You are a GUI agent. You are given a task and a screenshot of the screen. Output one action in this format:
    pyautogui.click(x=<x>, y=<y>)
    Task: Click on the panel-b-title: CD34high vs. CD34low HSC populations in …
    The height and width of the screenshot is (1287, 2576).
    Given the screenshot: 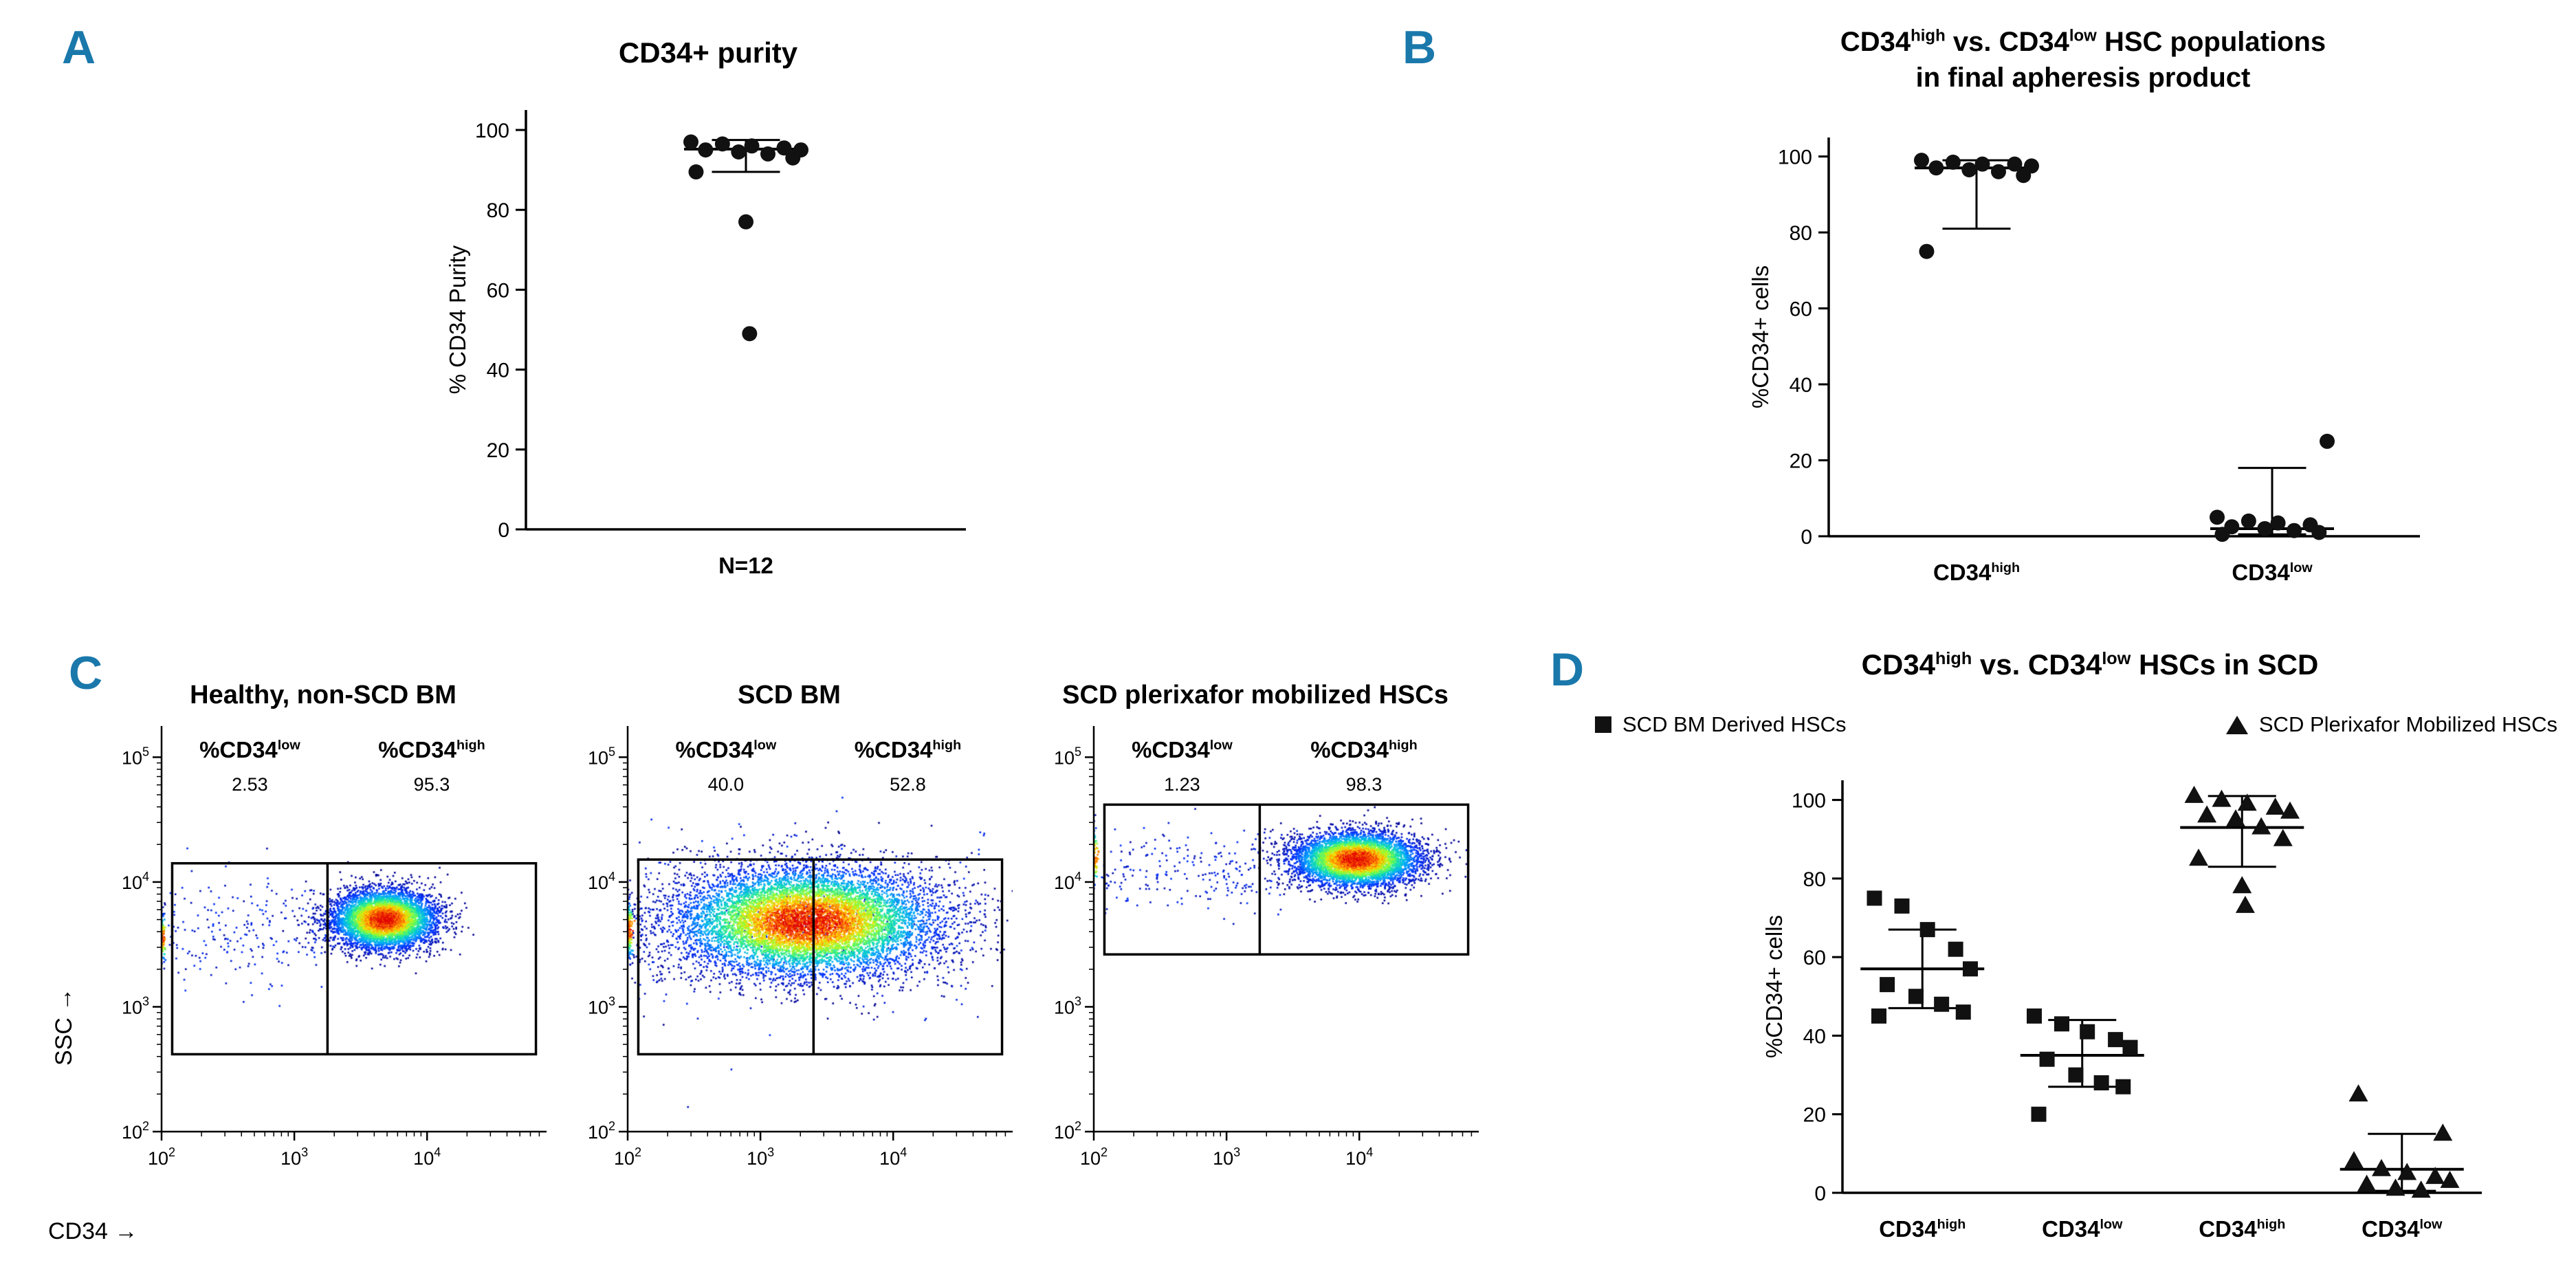 What is the action you would take?
    pyautogui.click(x=2083, y=60)
    